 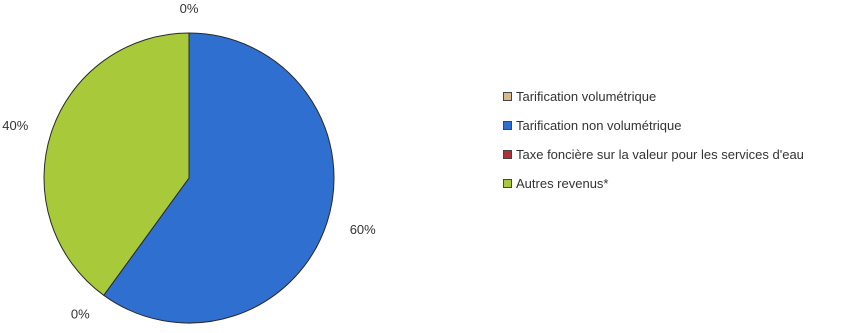 What do you see at coordinates (116, 164) in the screenshot?
I see `pie-slice-autres-revenus` at bounding box center [116, 164].